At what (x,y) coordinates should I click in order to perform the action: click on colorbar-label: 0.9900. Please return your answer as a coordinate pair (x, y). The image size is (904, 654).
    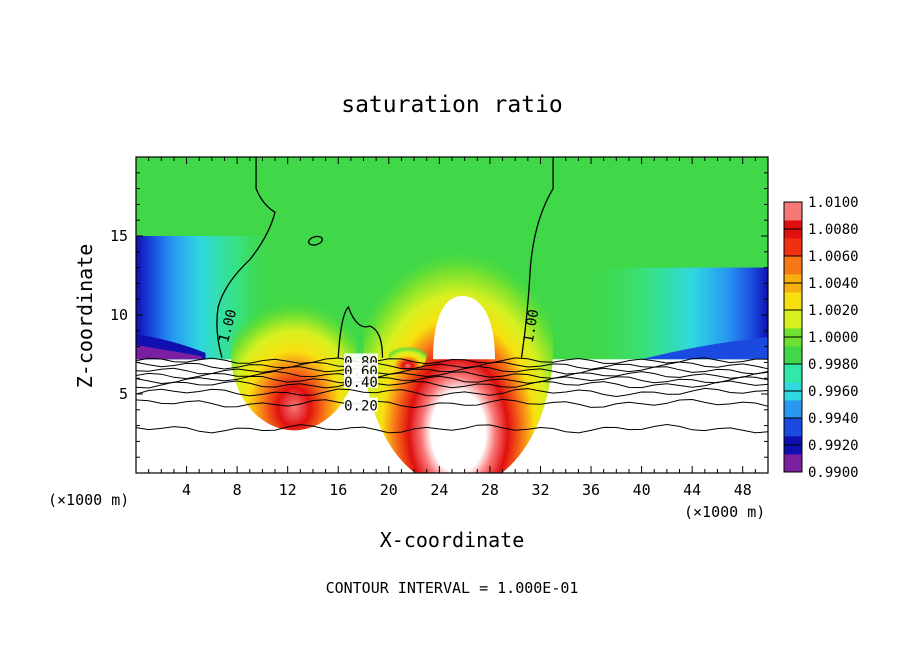
    Looking at the image, I should click on (833, 473).